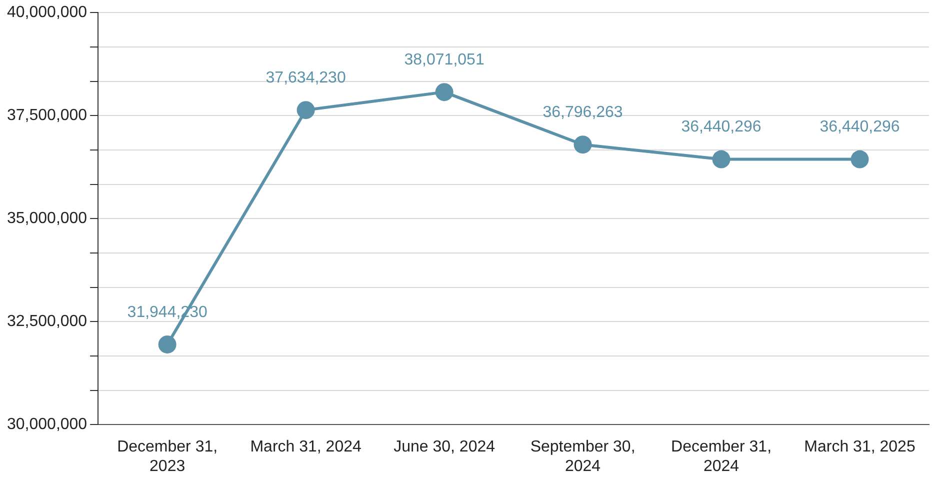 Image resolution: width=938 pixels, height=483 pixels. What do you see at coordinates (721, 456) in the screenshot?
I see `x-tick-label: December 31, 2024` at bounding box center [721, 456].